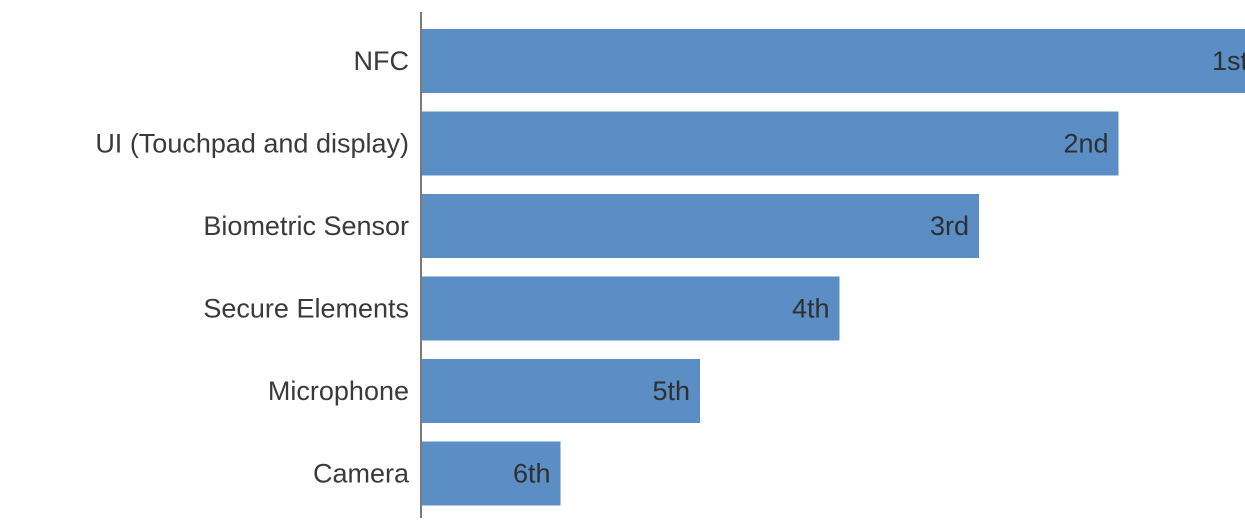 The height and width of the screenshot is (520, 1245). I want to click on data-label-ui-touchpad-and-display: 2nd, so click(1085, 144).